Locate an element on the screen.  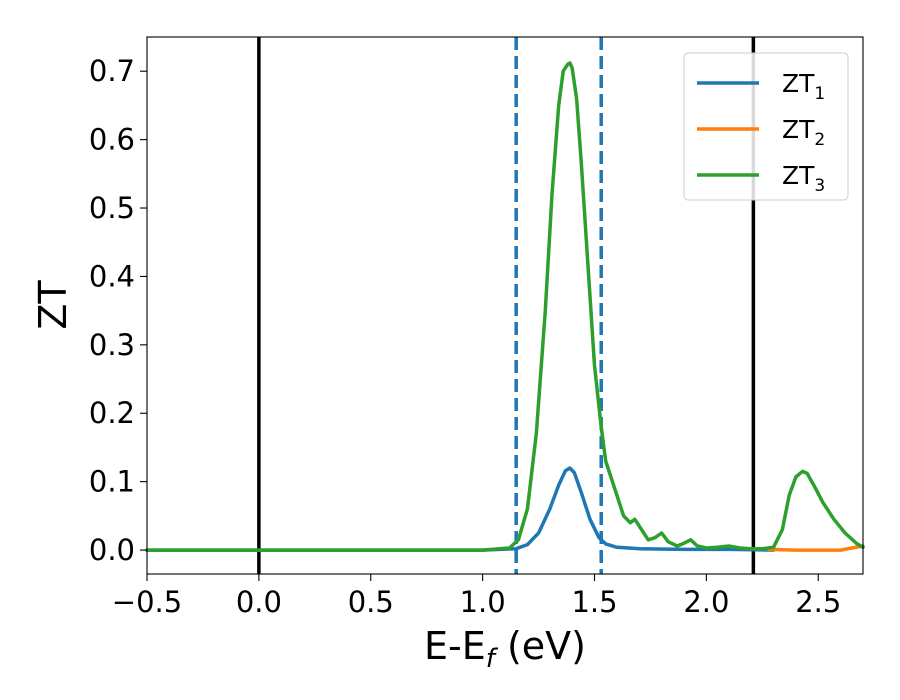
y-axis-label: ZT is located at coordinates (53, 305).